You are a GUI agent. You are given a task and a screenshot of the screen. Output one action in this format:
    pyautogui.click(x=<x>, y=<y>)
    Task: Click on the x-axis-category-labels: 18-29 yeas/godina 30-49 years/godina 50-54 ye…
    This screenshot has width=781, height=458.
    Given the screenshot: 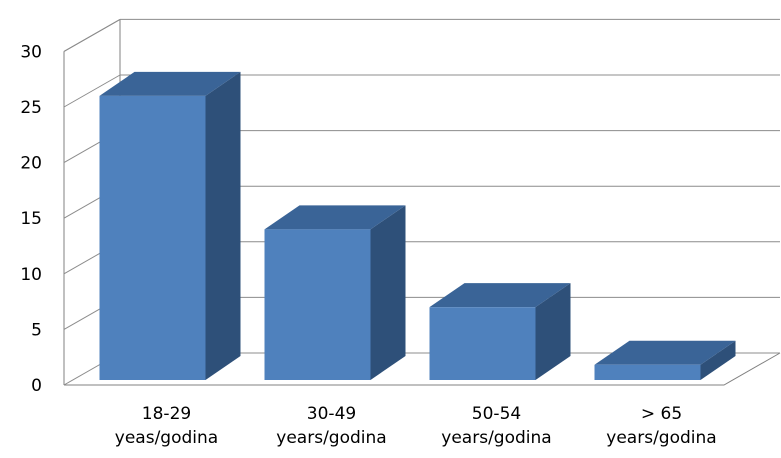 What is the action you would take?
    pyautogui.click(x=416, y=426)
    